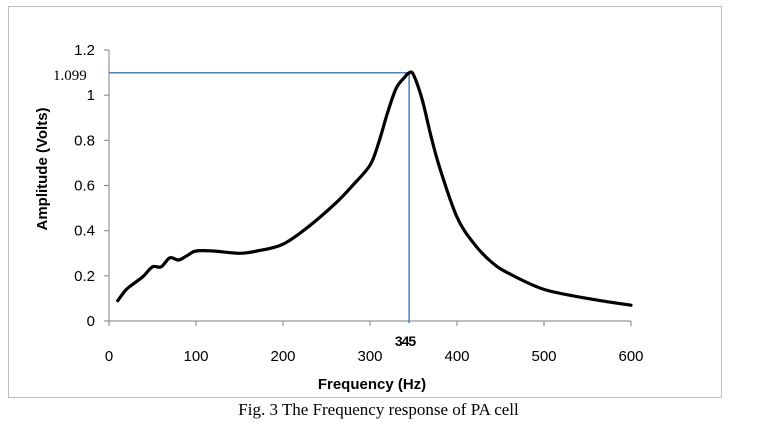  Describe the element at coordinates (282, 356) in the screenshot. I see `x-tick-label: 200` at that location.